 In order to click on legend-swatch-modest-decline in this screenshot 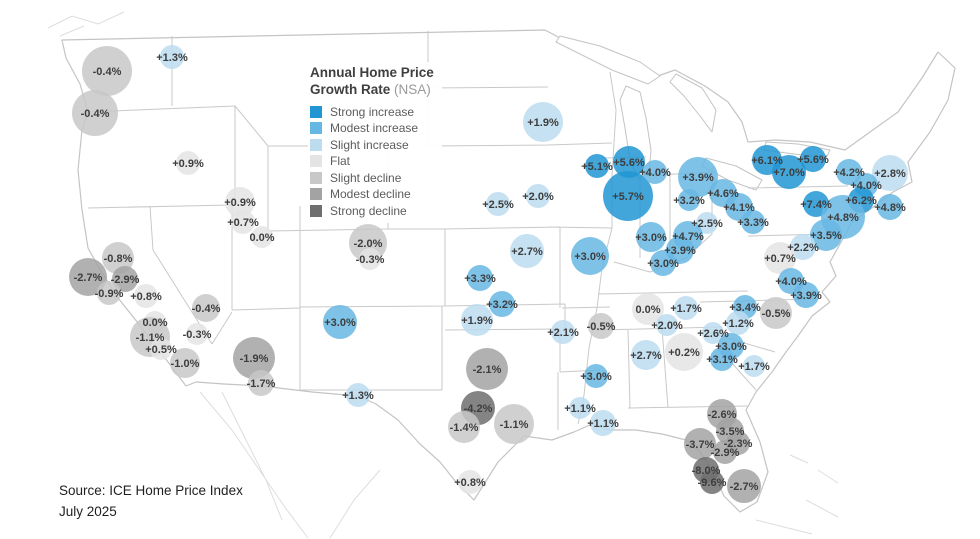, I will do `click(316, 194)`.